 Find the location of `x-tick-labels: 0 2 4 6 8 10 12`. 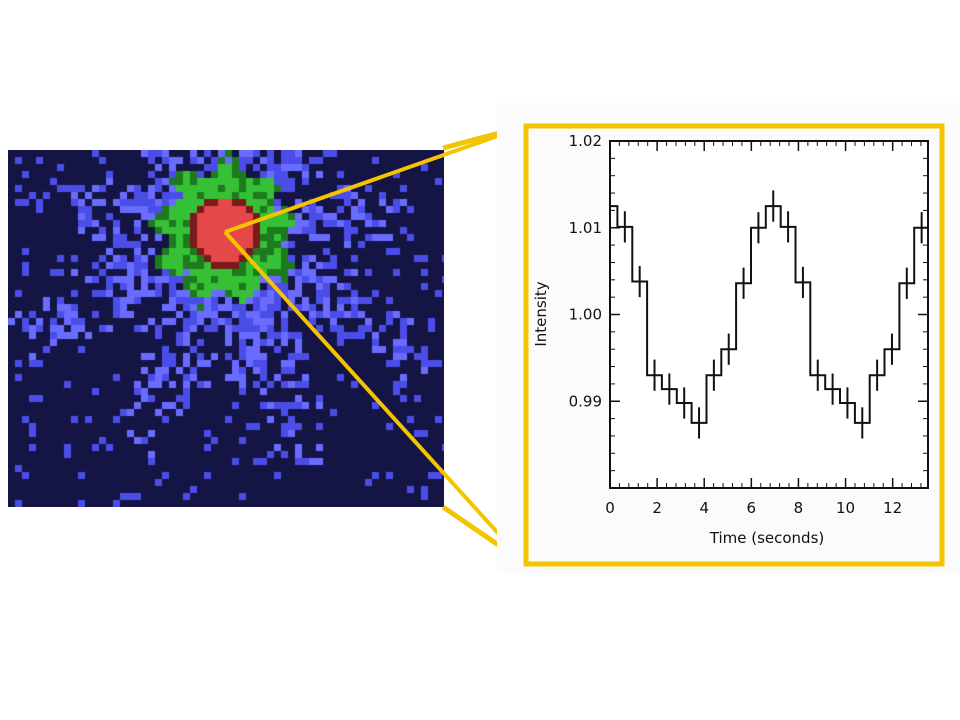

x-tick-labels: 0 2 4 6 8 10 12 is located at coordinates (753, 508).